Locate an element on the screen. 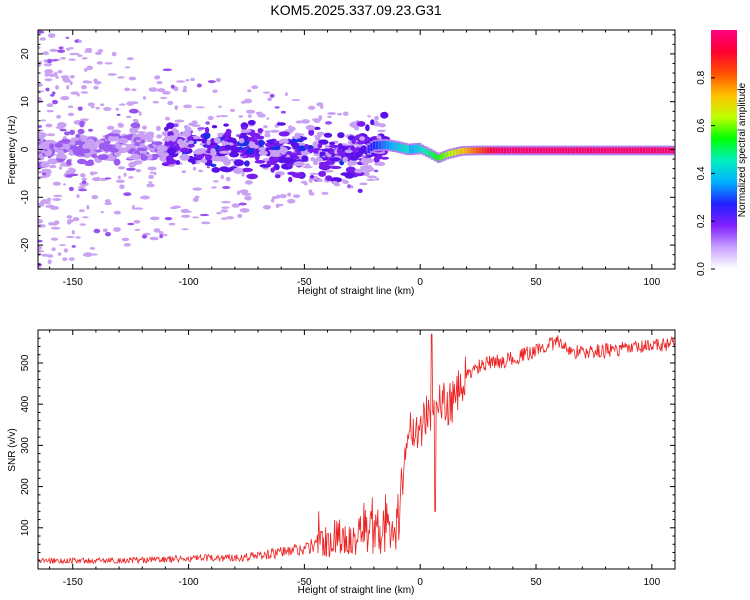 The width and height of the screenshot is (750, 600). x-tick-label: 50 is located at coordinates (536, 282).